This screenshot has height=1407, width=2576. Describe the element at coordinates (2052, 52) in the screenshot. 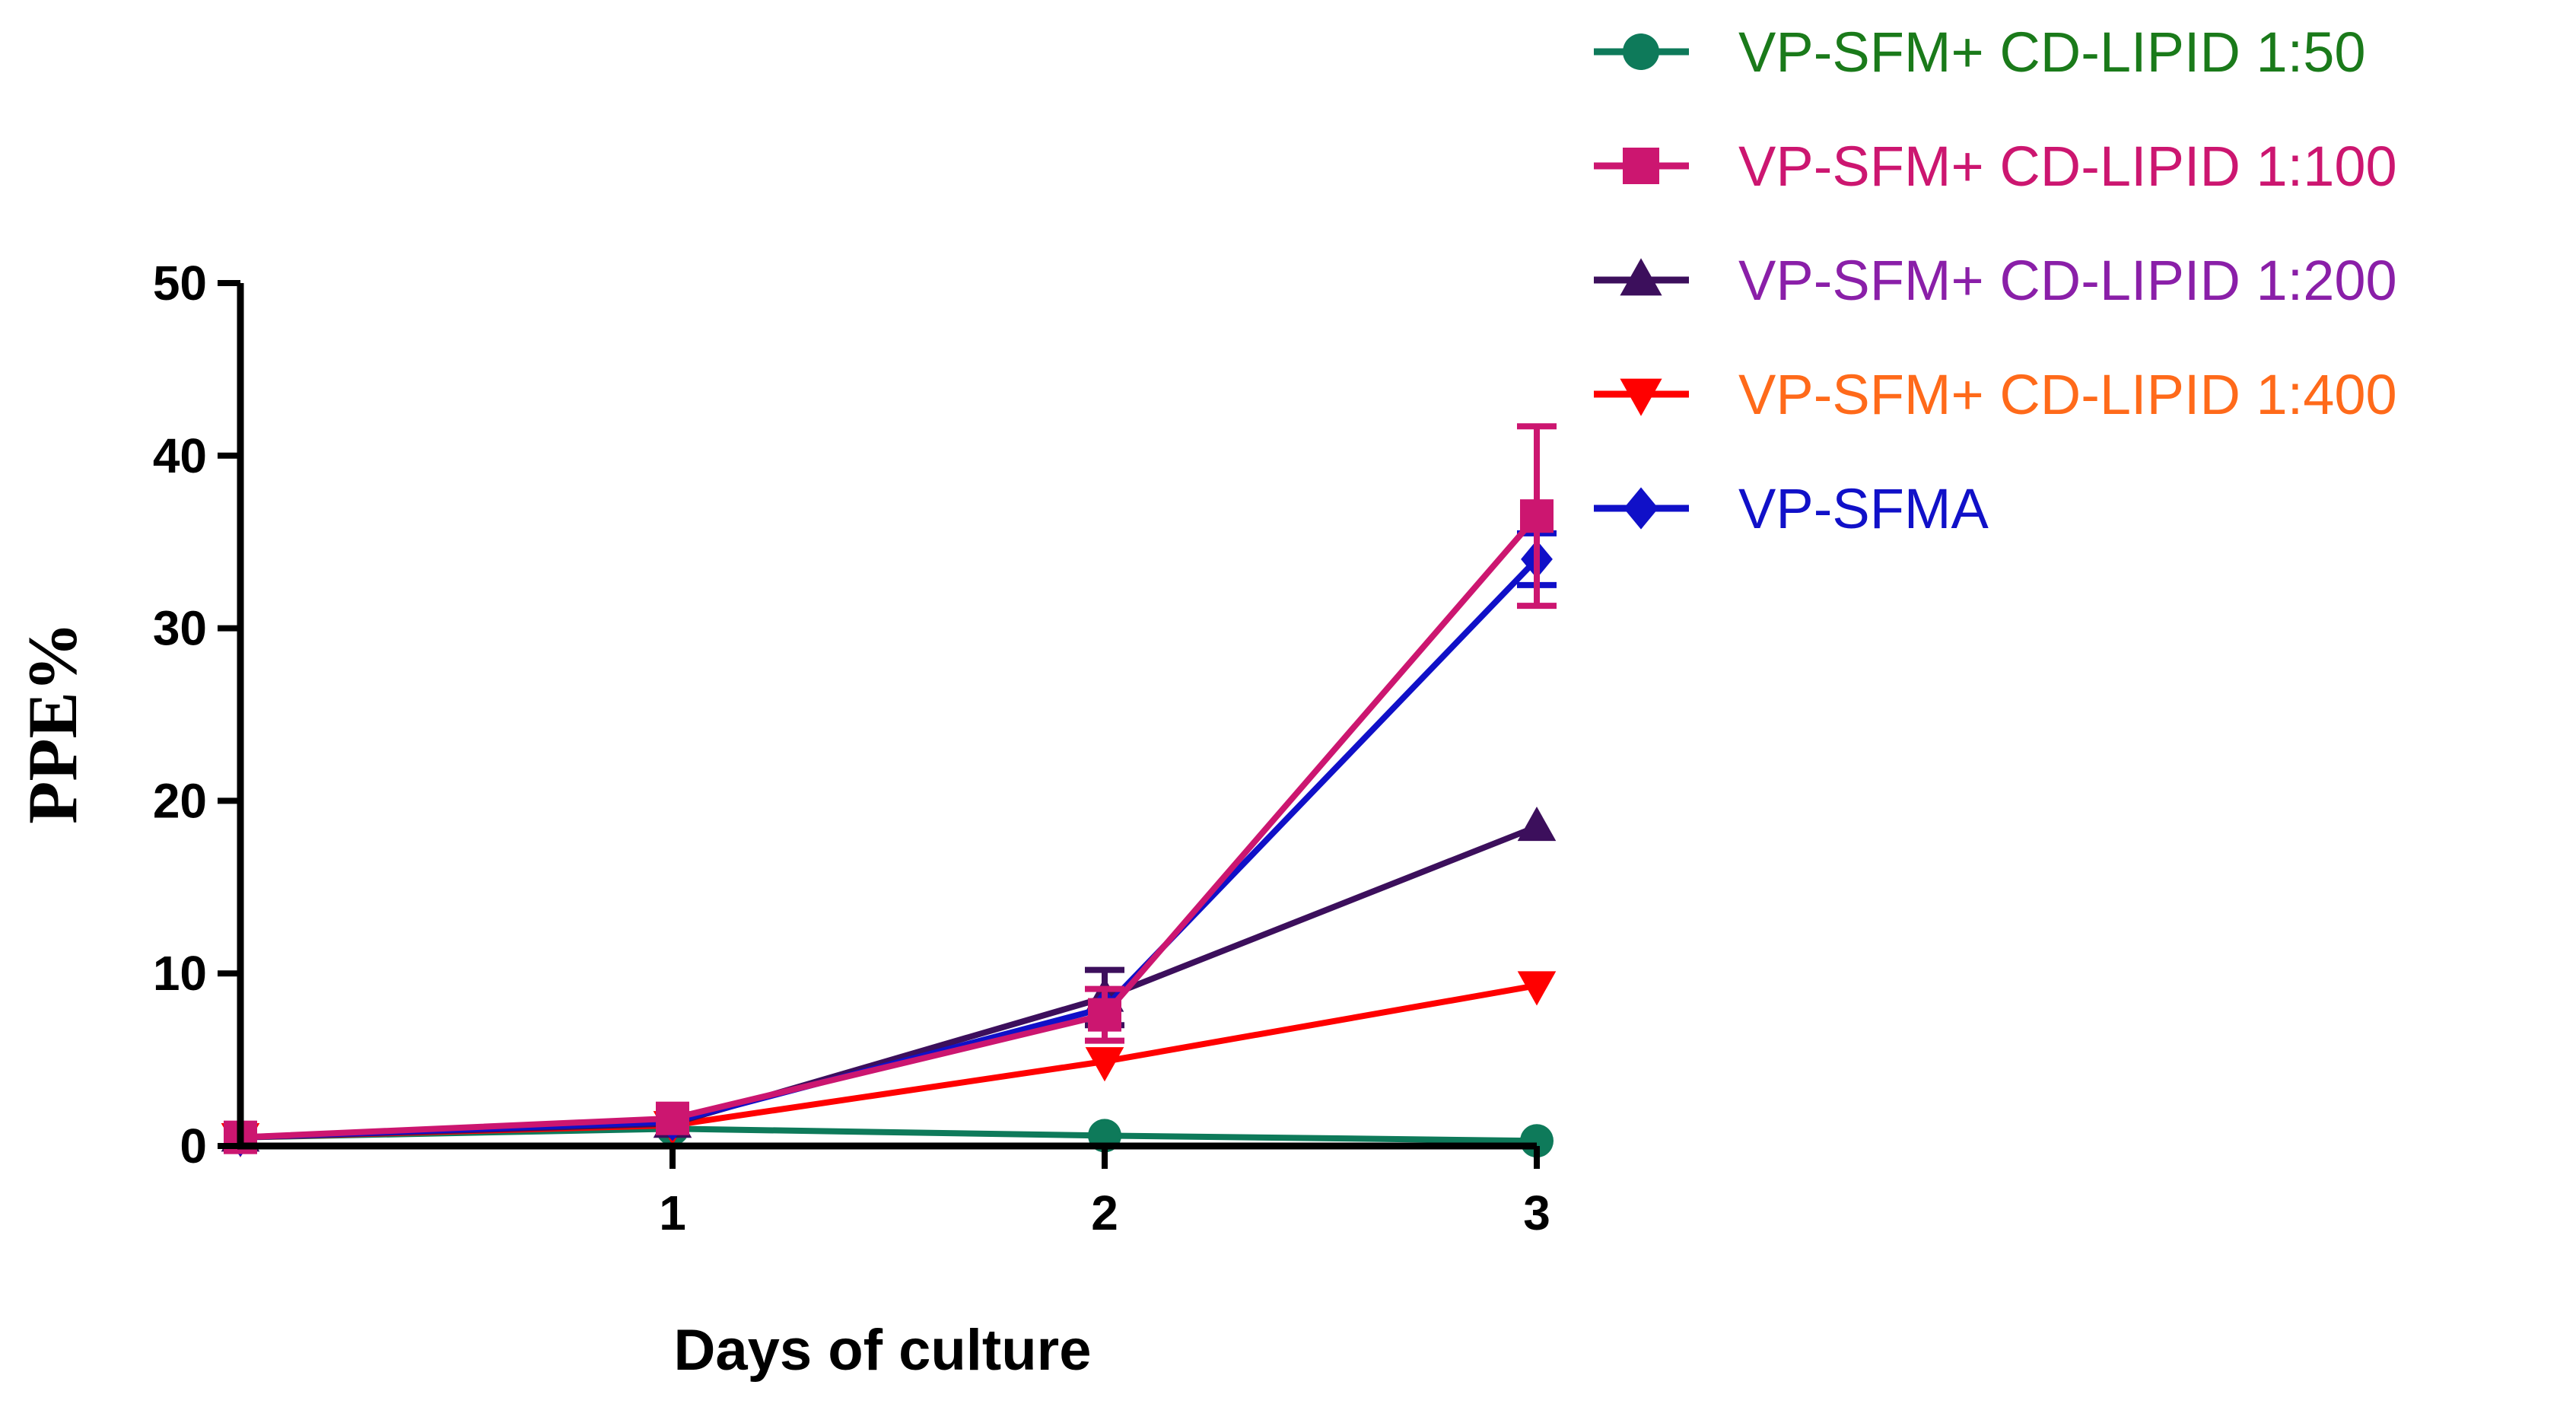

I see `legend-label: VP-SFM+ CD-LIPID 1:50` at that location.